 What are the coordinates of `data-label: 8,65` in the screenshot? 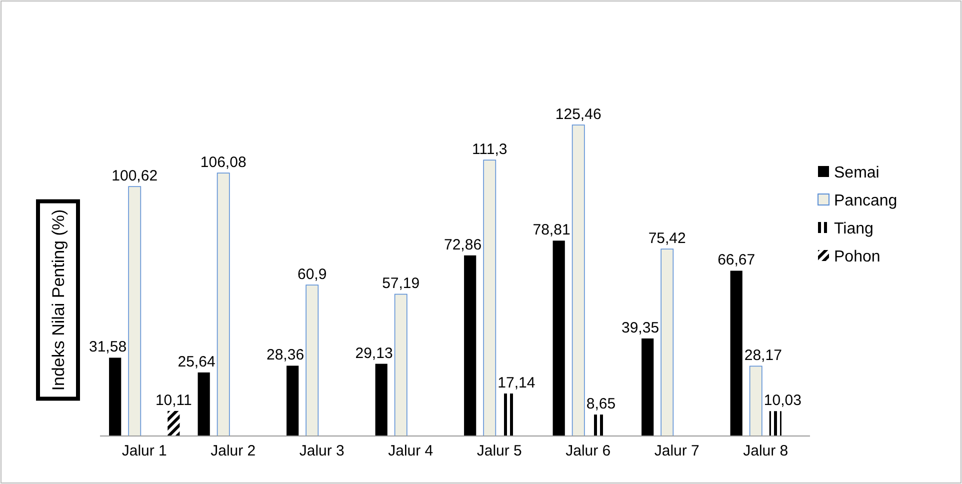 It's located at (601, 404).